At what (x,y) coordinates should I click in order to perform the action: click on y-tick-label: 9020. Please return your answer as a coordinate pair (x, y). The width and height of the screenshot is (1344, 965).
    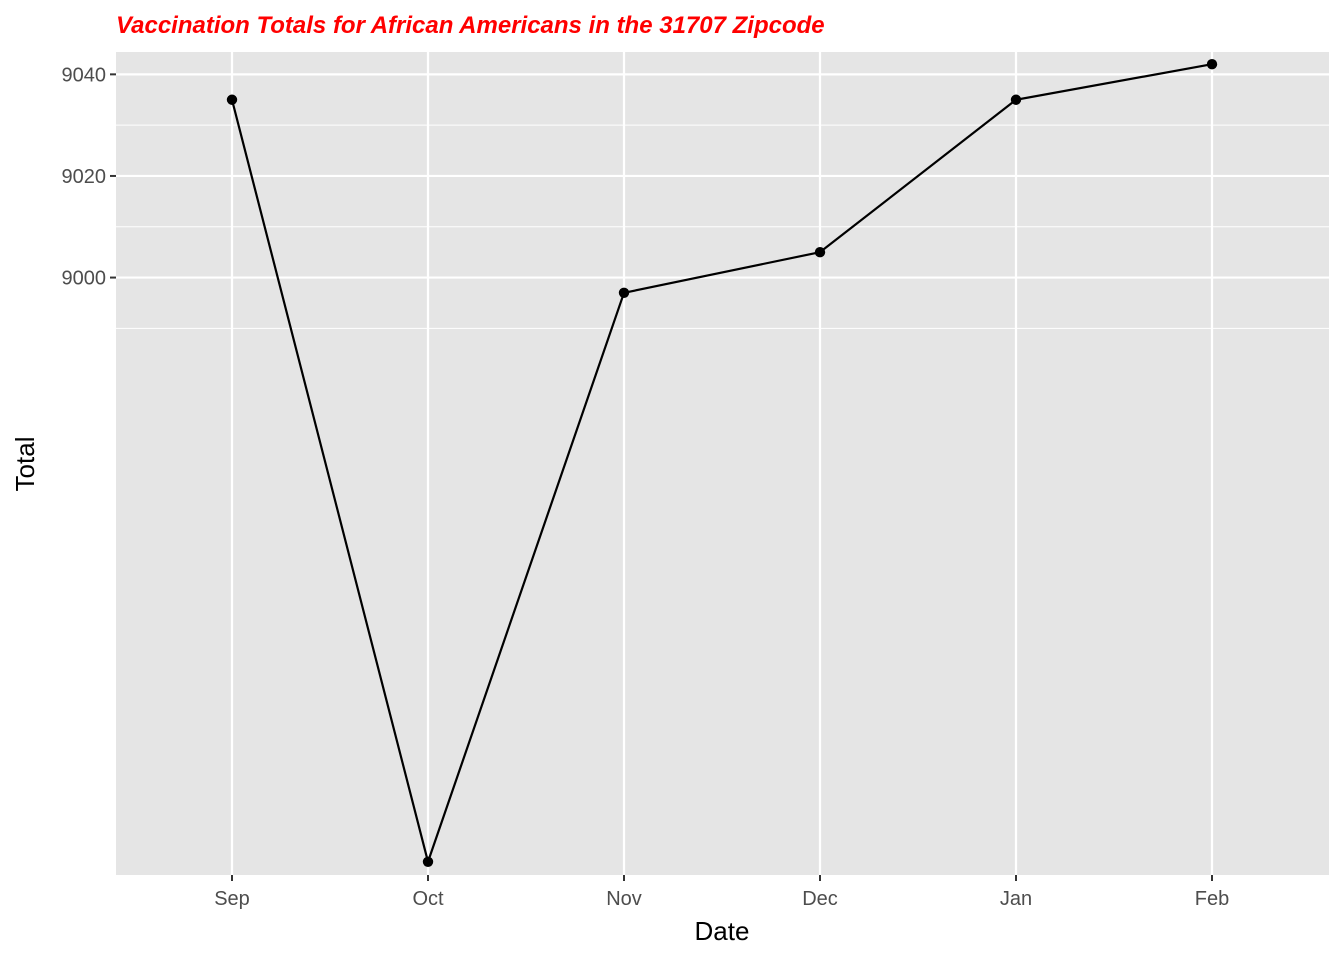
    Looking at the image, I should click on (84, 177).